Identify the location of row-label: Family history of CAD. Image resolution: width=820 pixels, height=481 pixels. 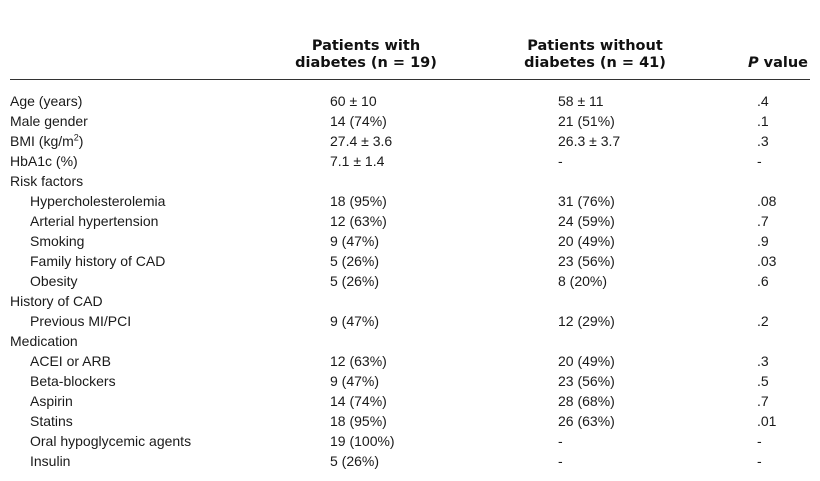
(98, 261).